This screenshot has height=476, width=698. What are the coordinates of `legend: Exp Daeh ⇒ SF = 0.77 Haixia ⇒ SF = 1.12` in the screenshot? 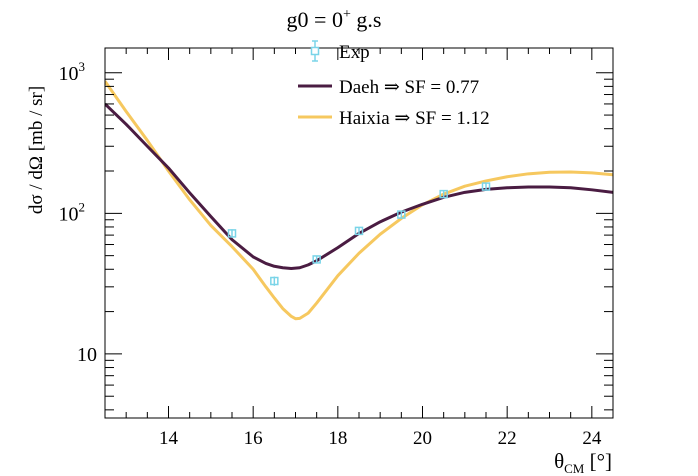 It's located at (394, 84).